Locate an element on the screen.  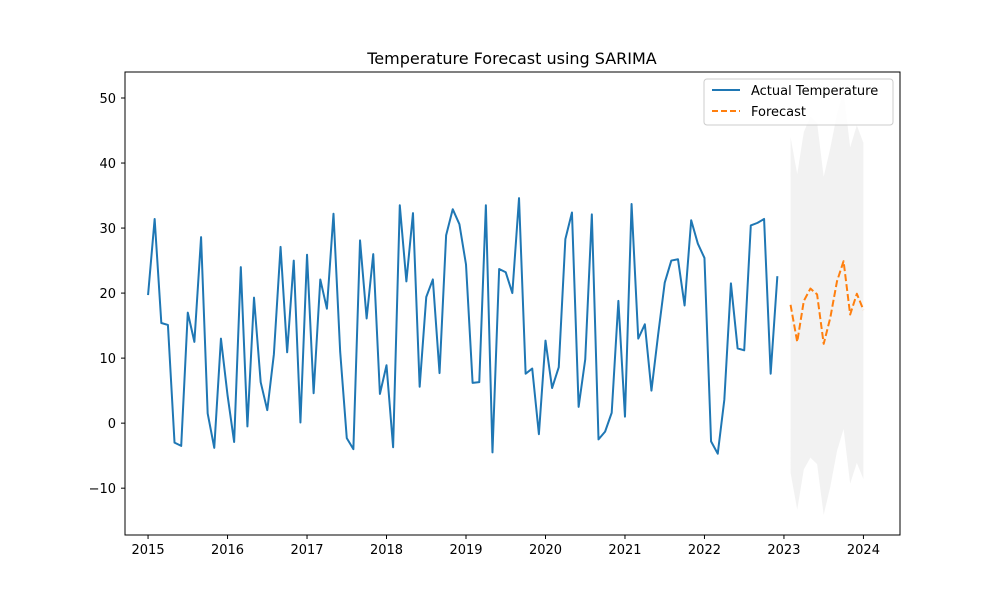
x-tick-label: 2020 is located at coordinates (545, 550).